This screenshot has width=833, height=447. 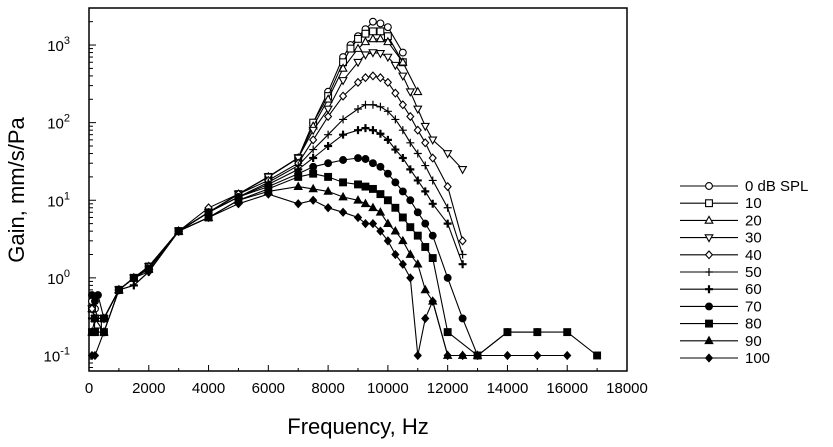 I want to click on legend-item: 80, so click(x=721, y=324).